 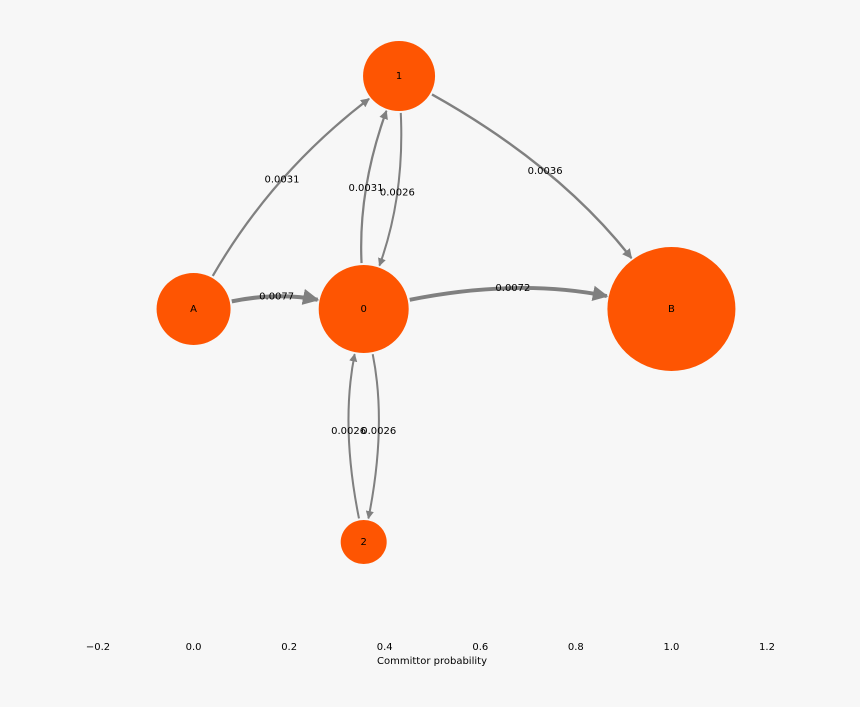 I want to click on node-label: 2, so click(x=364, y=542).